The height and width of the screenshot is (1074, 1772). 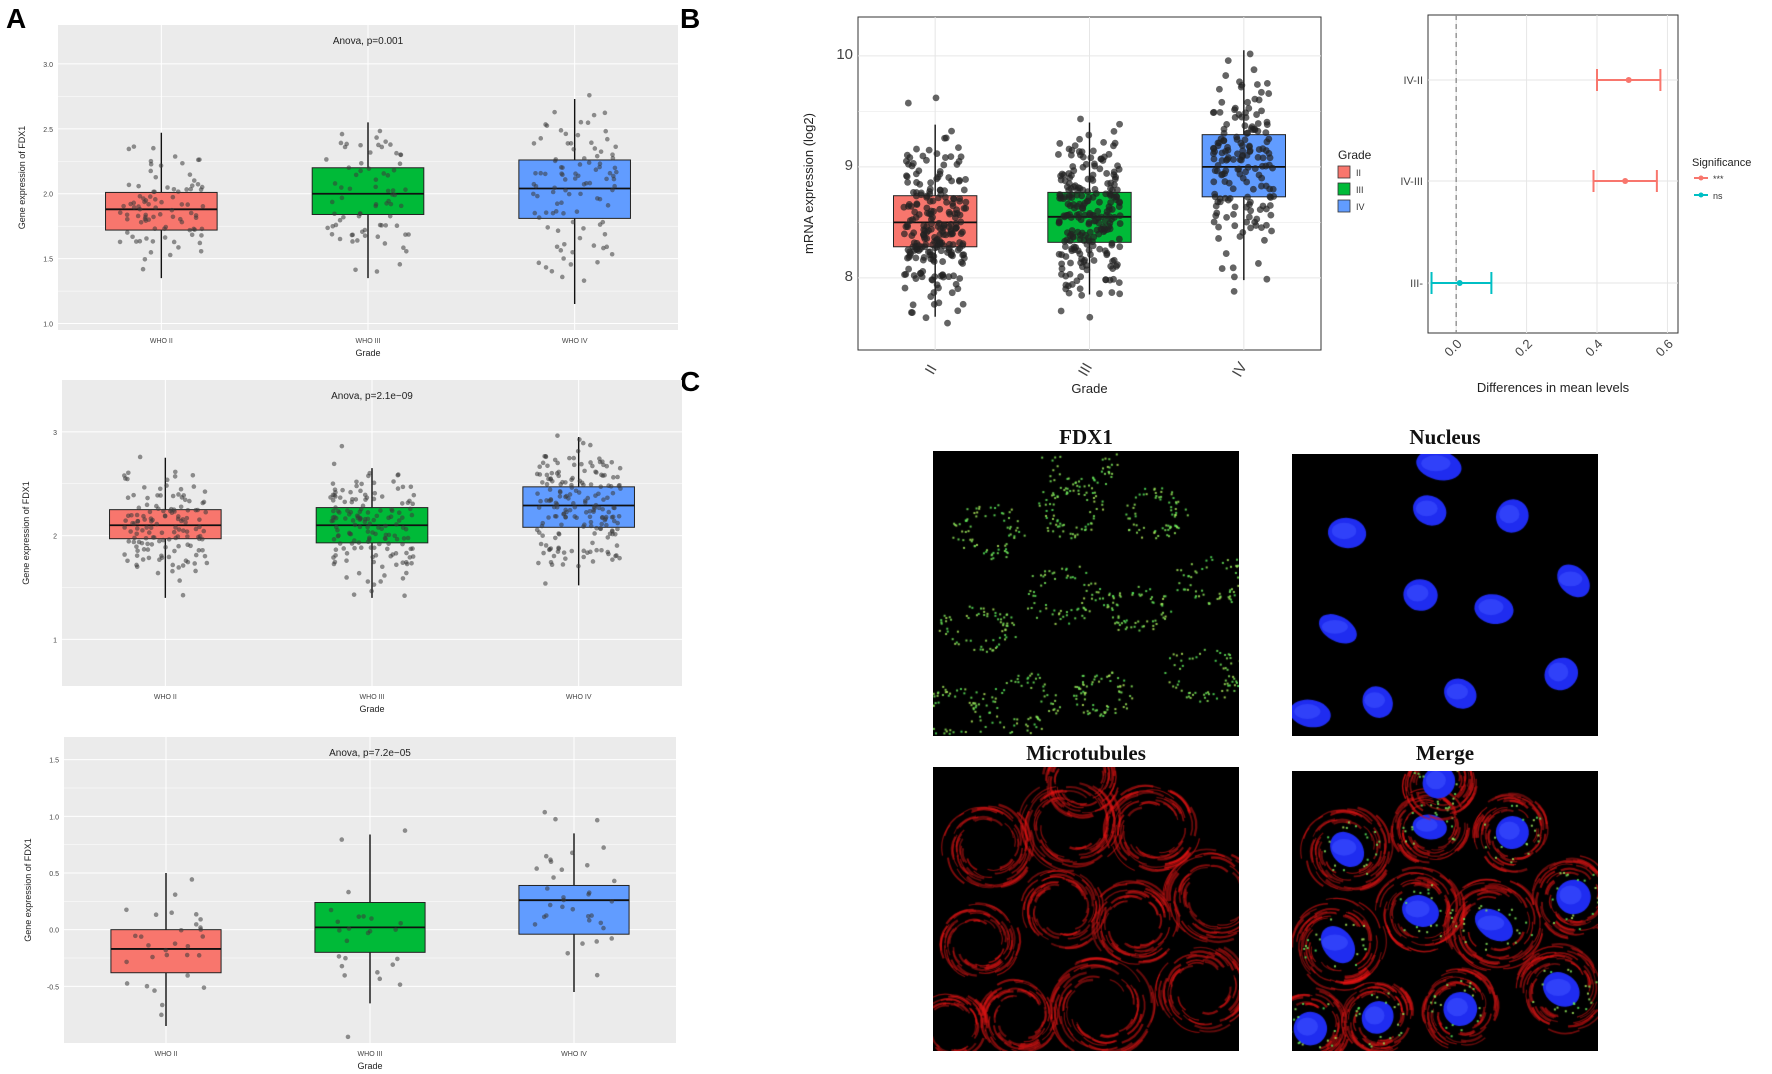 I want to click on micrograph-title-fdx1: FDX1, so click(x=1086, y=437).